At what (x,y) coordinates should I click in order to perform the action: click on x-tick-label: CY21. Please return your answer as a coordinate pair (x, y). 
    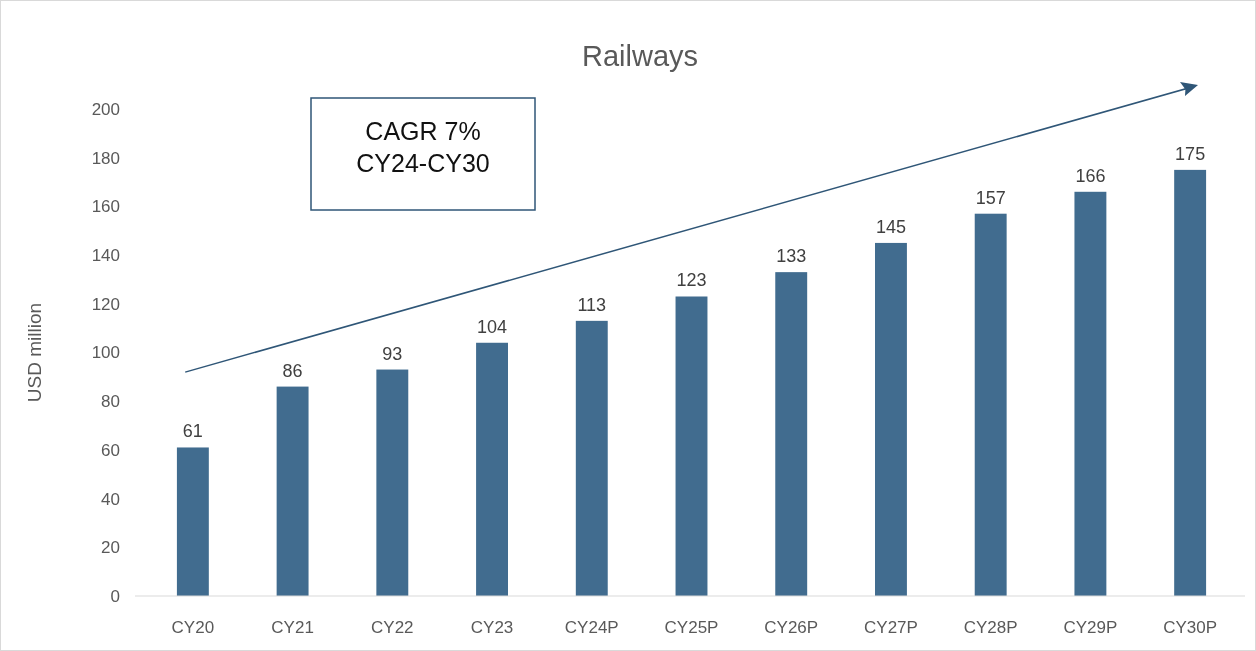
    Looking at the image, I should click on (292, 627).